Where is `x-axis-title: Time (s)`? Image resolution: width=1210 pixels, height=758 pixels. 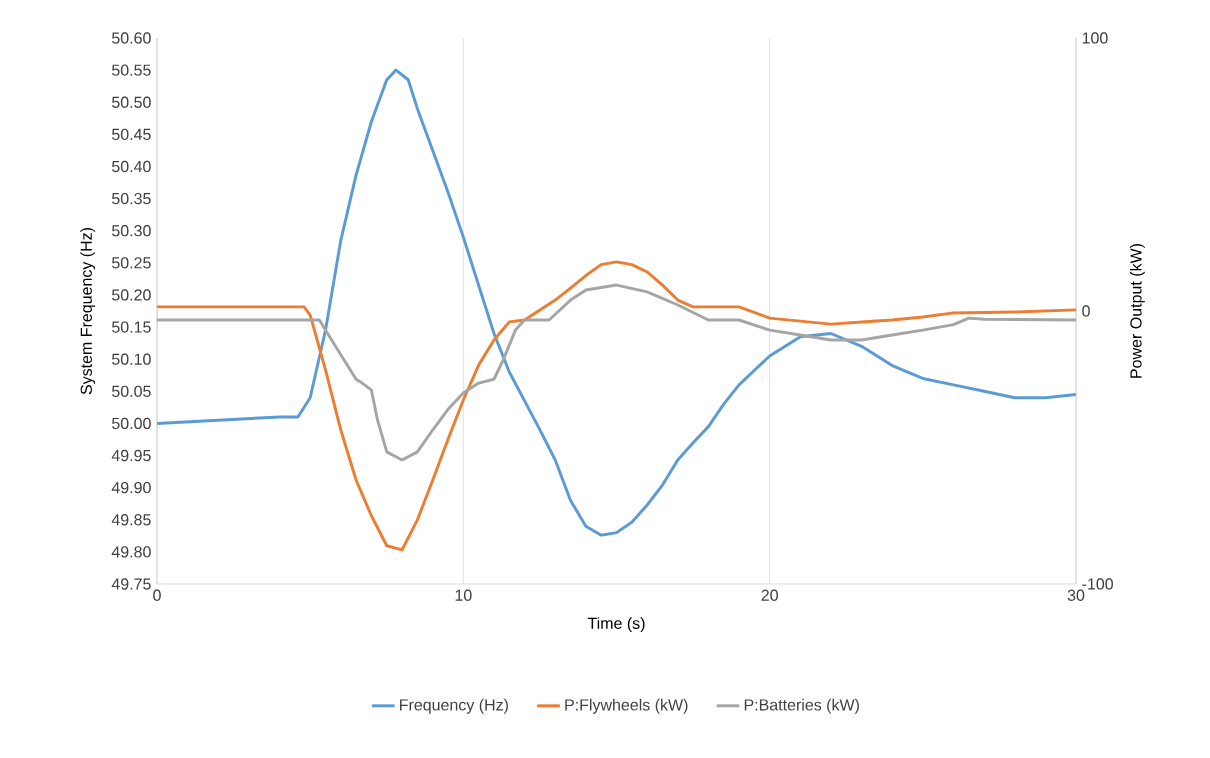 x-axis-title: Time (s) is located at coordinates (616, 625).